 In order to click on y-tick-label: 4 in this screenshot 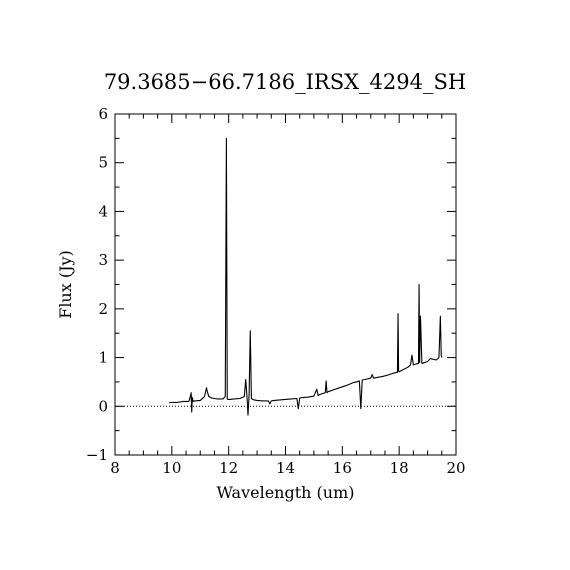, I will do `click(103, 211)`.